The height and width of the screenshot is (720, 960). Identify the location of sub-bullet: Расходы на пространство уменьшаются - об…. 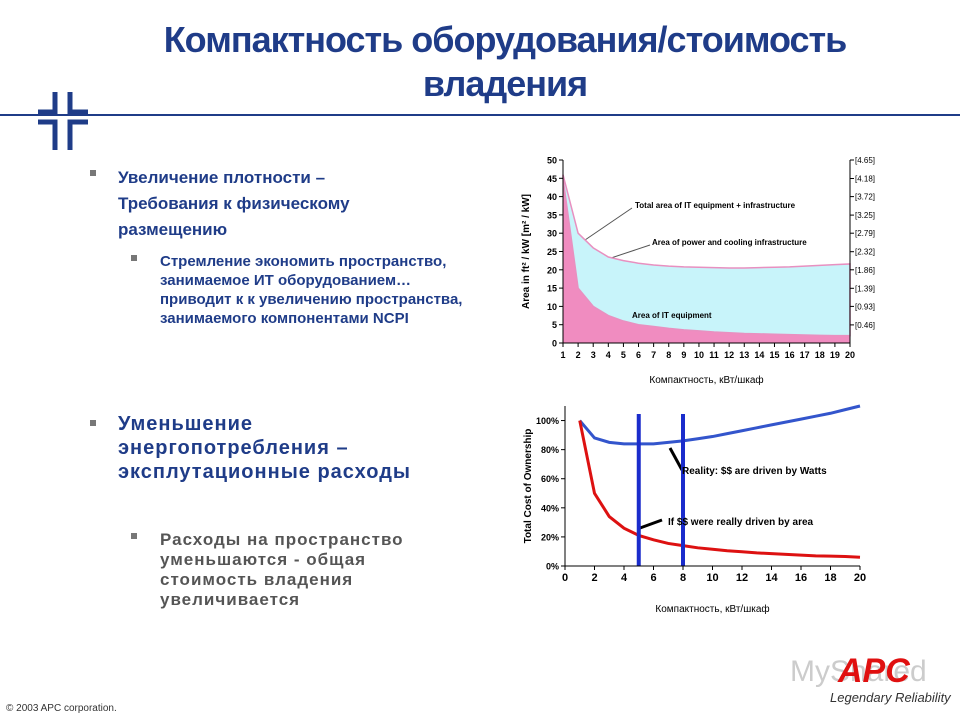
(282, 569).